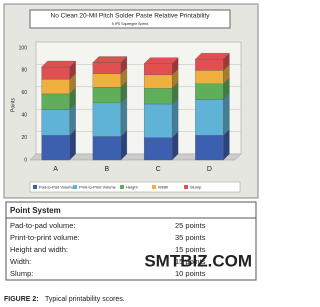 The height and width of the screenshot is (307, 320). I want to click on table-cell: Height and width:, so click(39, 249).